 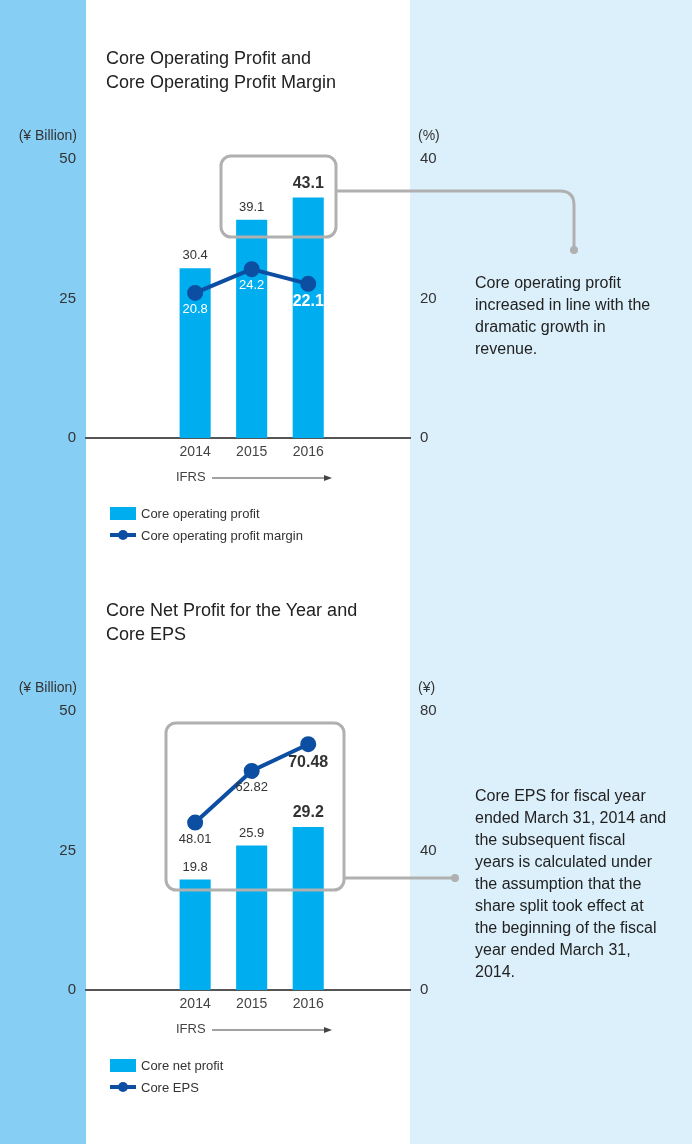 I want to click on y2-tick-label: 80, so click(x=428, y=710).